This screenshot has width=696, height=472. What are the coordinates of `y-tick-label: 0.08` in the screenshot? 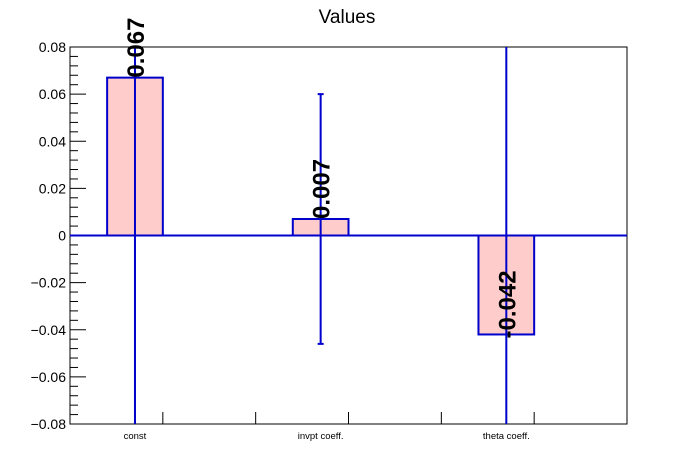 It's located at (52, 47).